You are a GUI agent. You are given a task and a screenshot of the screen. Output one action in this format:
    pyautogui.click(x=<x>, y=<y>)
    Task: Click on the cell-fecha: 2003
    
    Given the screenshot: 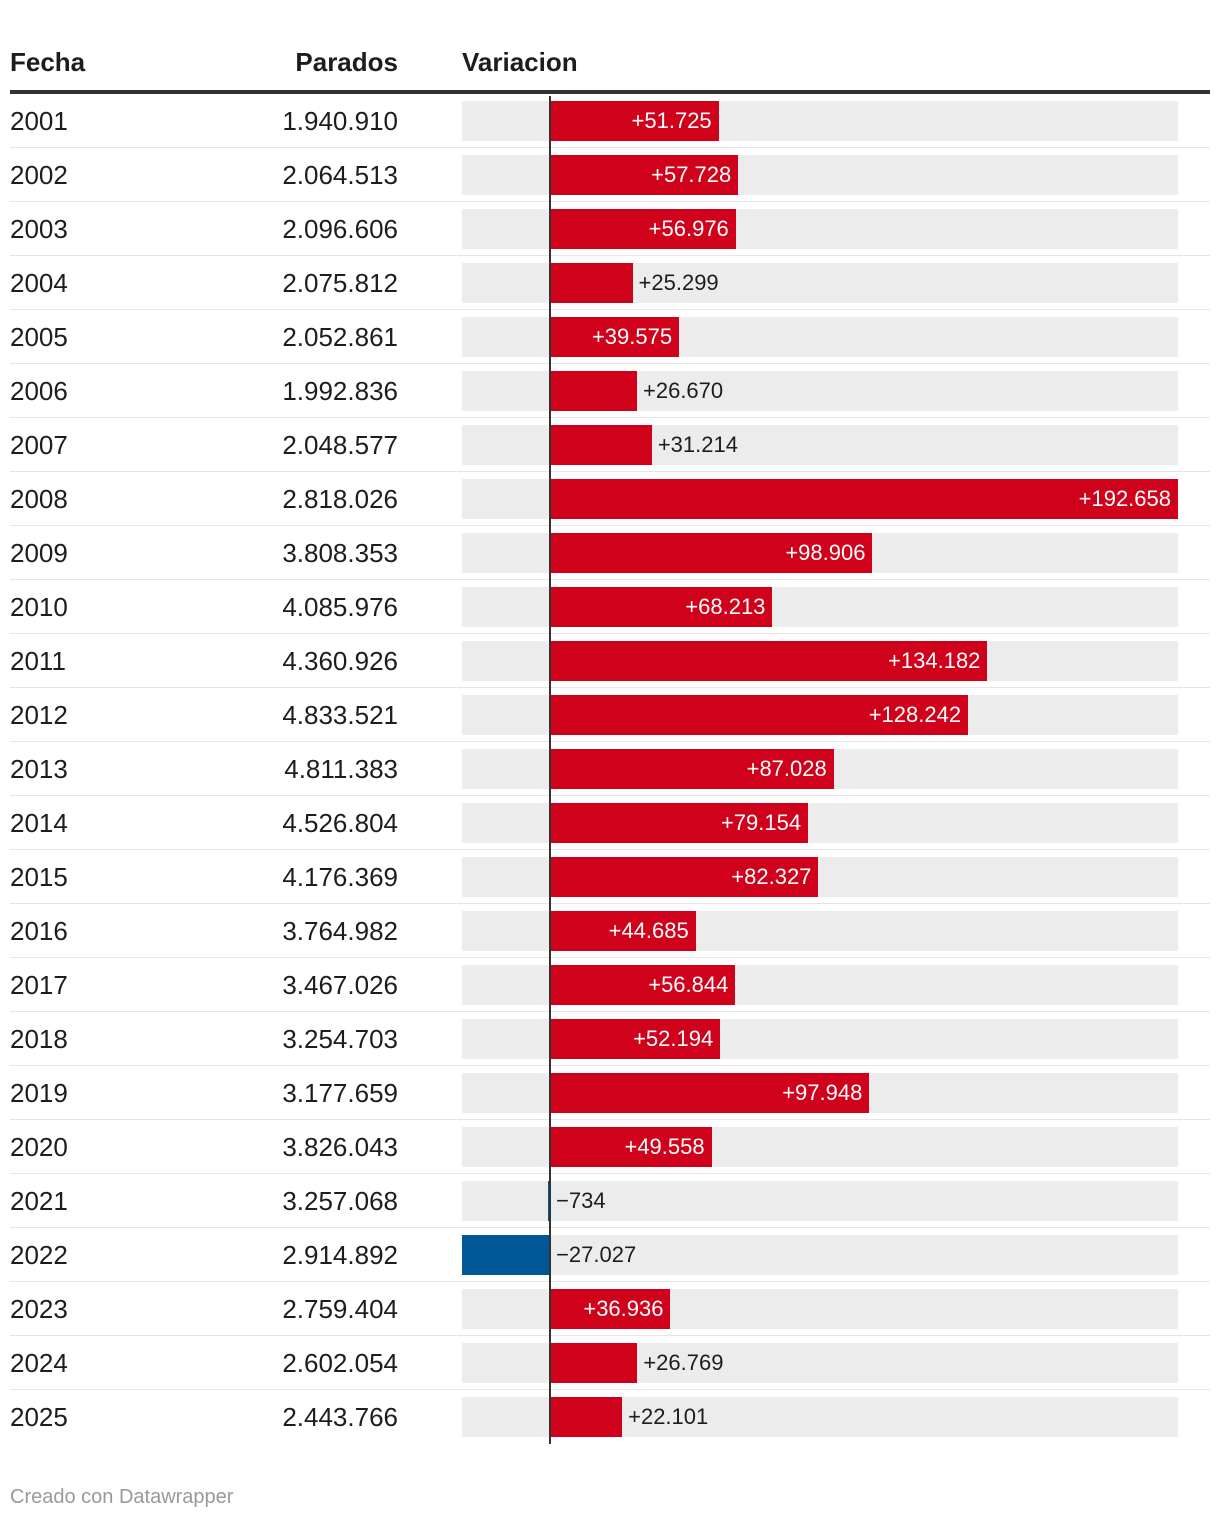 What is the action you would take?
    pyautogui.click(x=39, y=229)
    